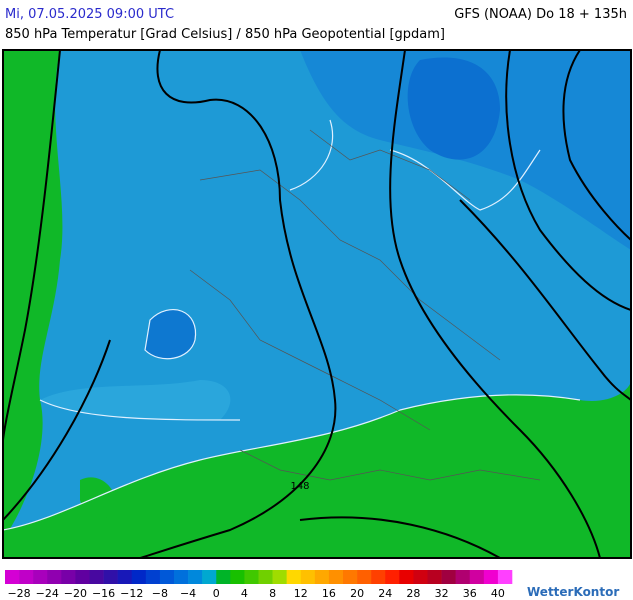  I want to click on colorbar-tick-label: 20, so click(357, 593).